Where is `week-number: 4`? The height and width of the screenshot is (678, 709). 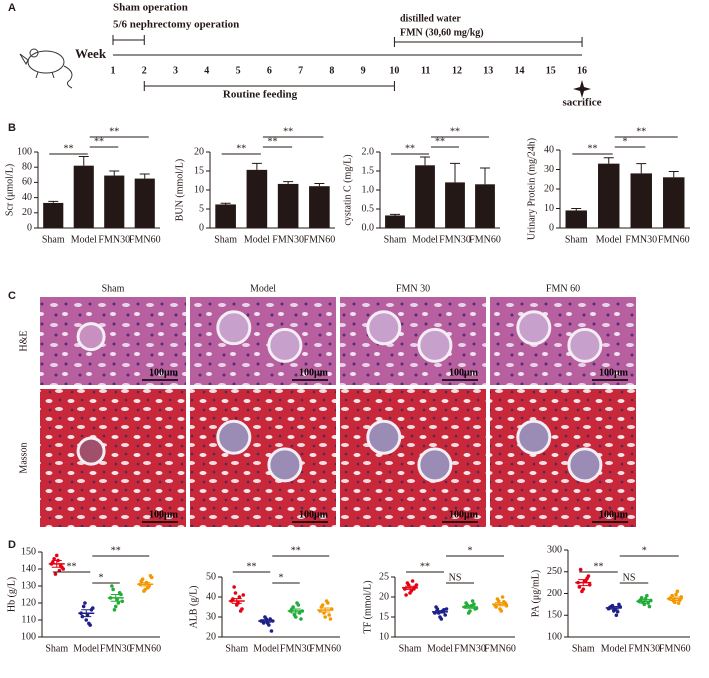
week-number: 4 is located at coordinates (206, 70).